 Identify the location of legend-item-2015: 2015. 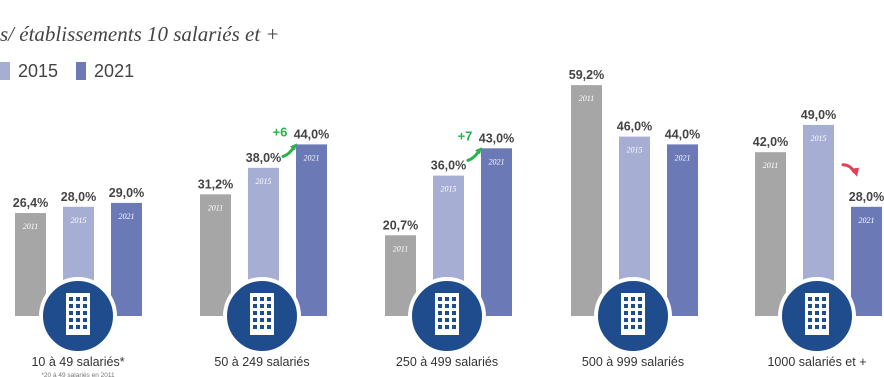
(29, 71).